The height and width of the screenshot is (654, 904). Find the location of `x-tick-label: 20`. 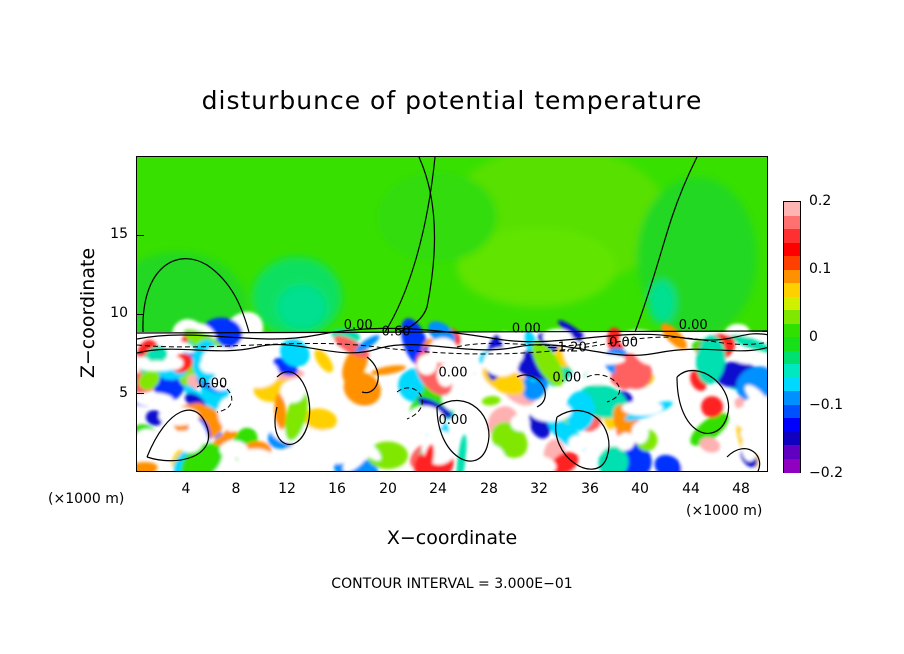

x-tick-label: 20 is located at coordinates (388, 489).